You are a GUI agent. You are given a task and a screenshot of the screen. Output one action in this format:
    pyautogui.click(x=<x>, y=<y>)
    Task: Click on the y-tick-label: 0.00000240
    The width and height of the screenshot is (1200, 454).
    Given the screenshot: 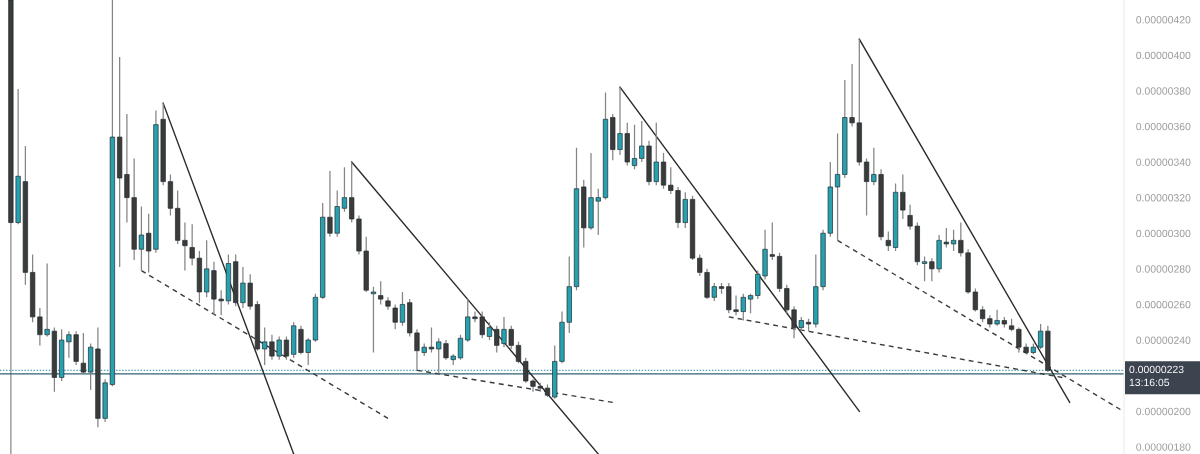 What is the action you would take?
    pyautogui.click(x=1163, y=340)
    